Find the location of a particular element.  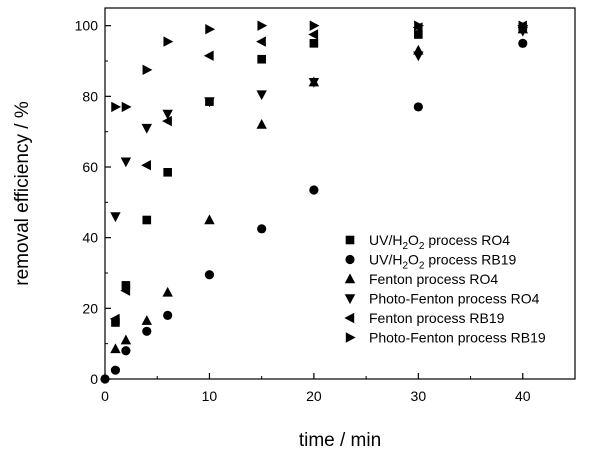

legend-item: UV/H2O2 process RB19 is located at coordinates (431, 262).